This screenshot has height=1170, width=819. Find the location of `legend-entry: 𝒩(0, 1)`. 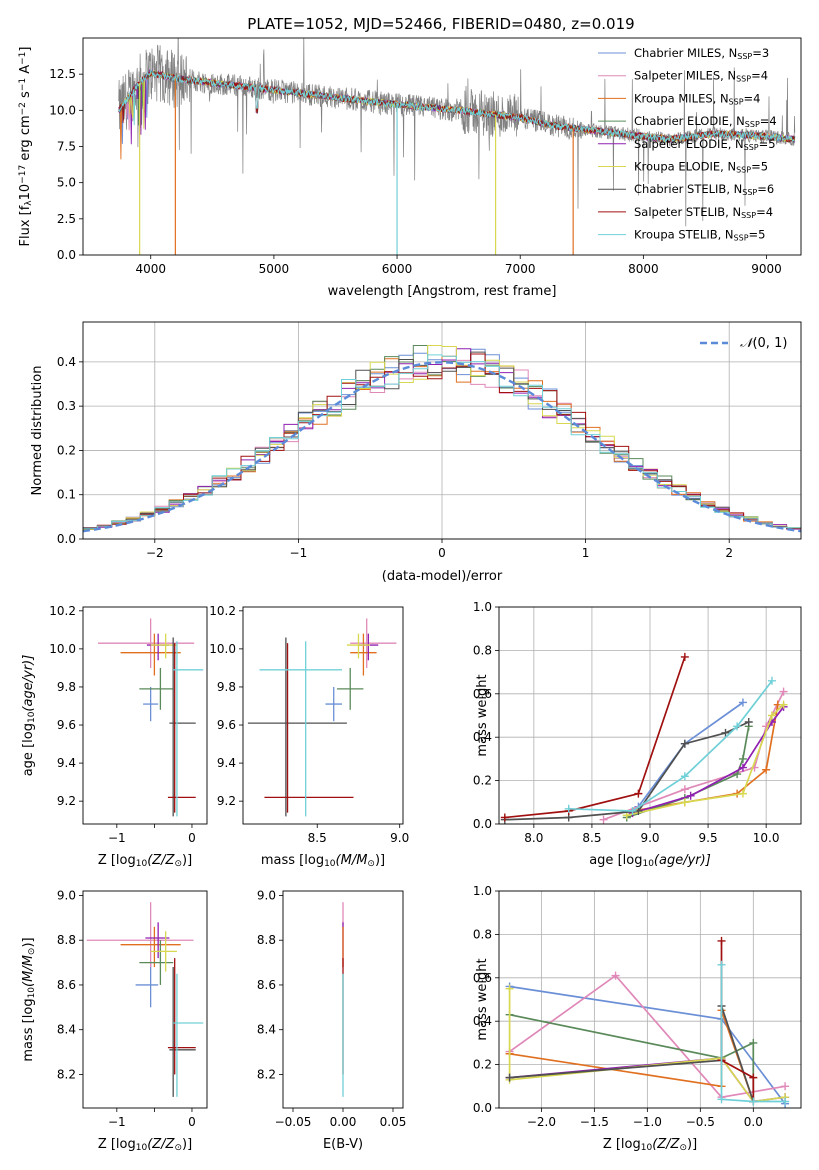

legend-entry: 𝒩(0, 1) is located at coordinates (763, 343).